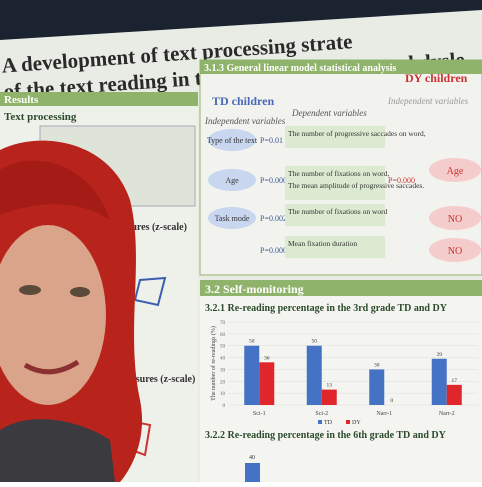 The image size is (482, 487). I want to click on section: Results, so click(21, 100).